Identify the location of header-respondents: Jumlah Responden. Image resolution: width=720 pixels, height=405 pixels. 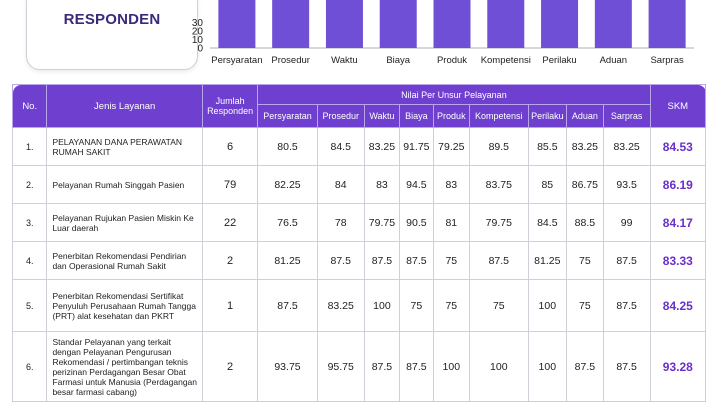
(230, 106).